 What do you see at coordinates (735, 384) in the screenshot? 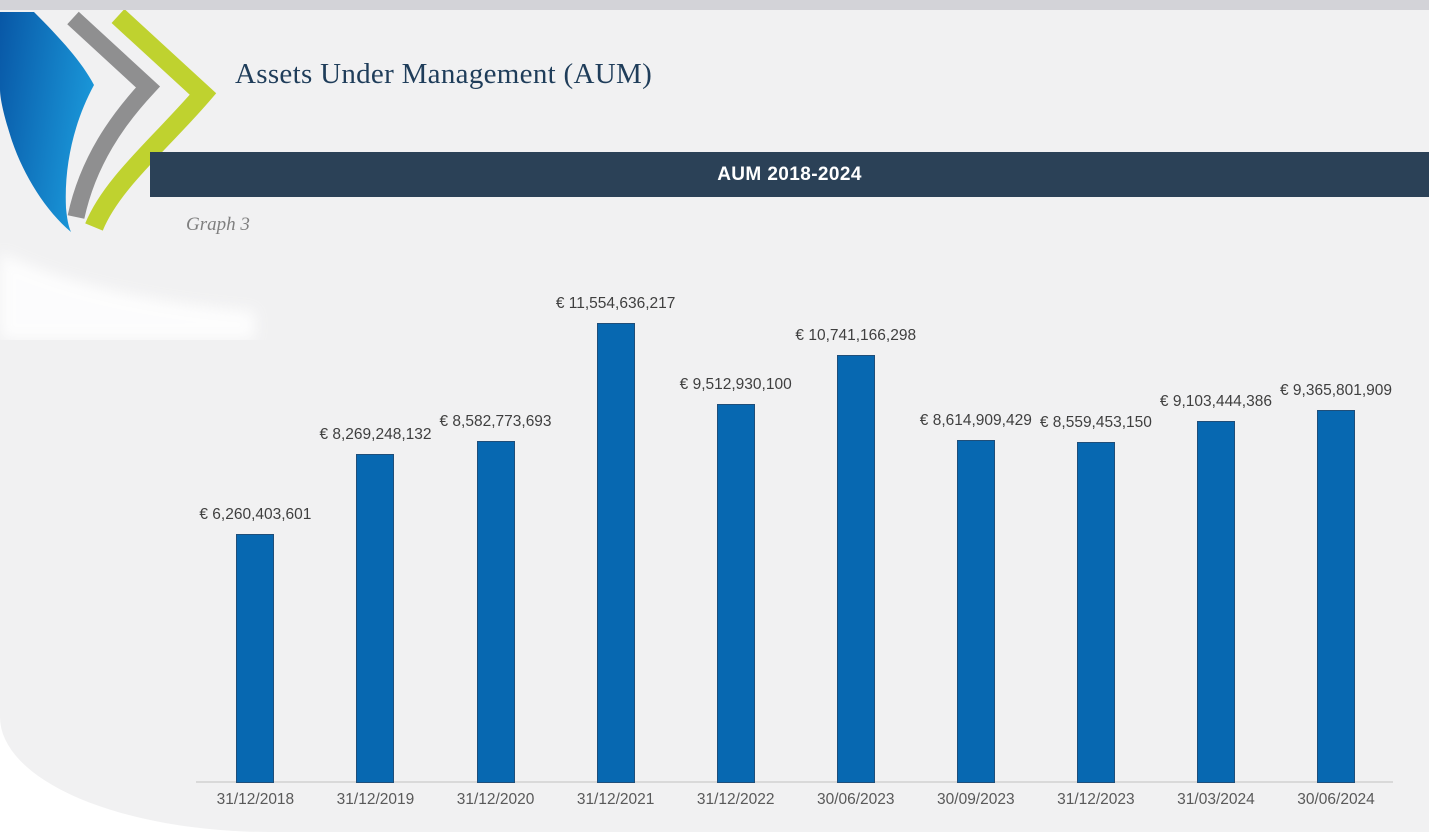
I see `value-label: € 9,512,930,100` at bounding box center [735, 384].